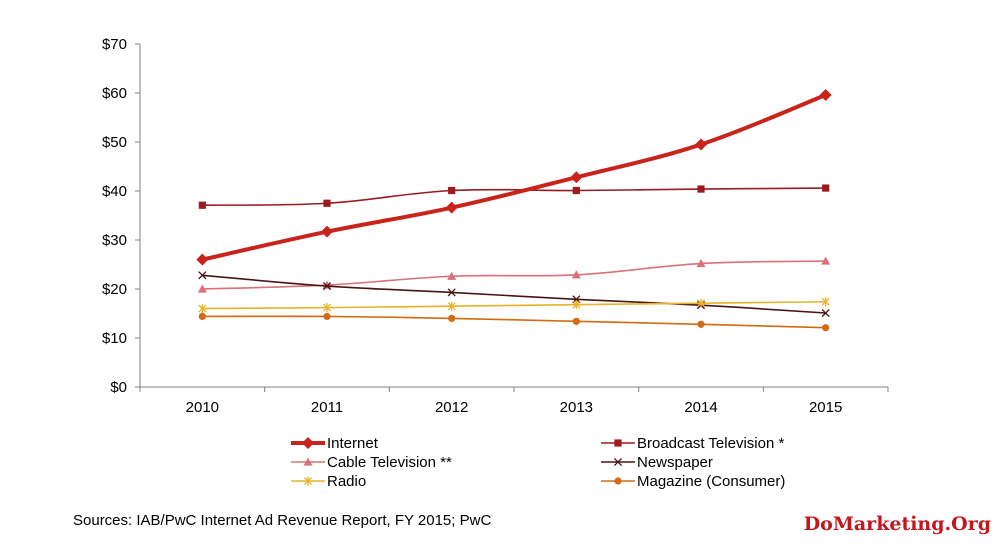 The image size is (999, 544). I want to click on legend-label: Radio, so click(346, 481).